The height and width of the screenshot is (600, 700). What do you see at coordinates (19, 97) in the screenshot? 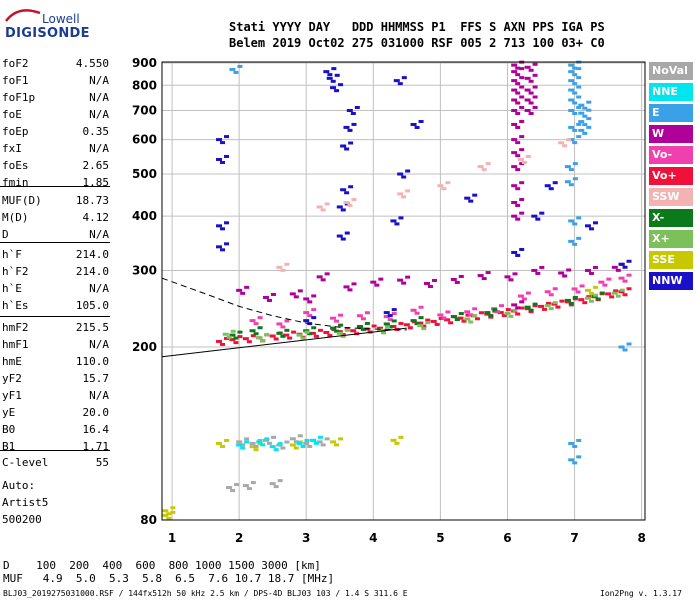
I see `param-label: foF1p` at bounding box center [19, 97].